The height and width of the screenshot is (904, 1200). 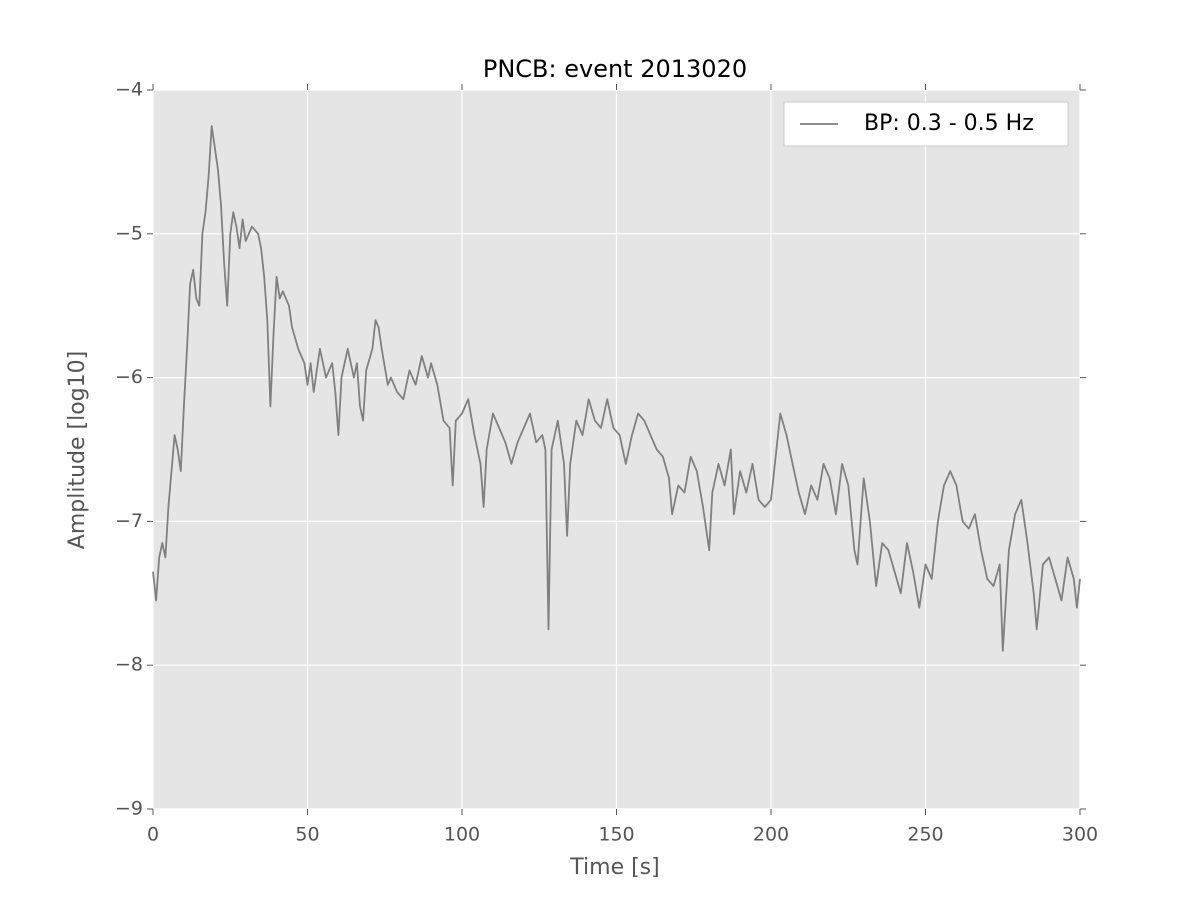 What do you see at coordinates (925, 835) in the screenshot?
I see `x-tick-label: 250` at bounding box center [925, 835].